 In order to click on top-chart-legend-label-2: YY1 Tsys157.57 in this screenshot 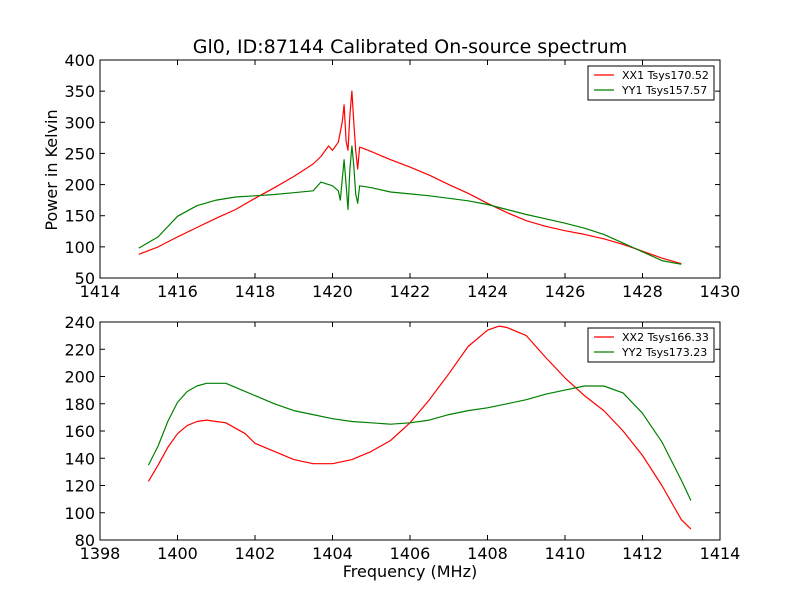, I will do `click(664, 90)`.